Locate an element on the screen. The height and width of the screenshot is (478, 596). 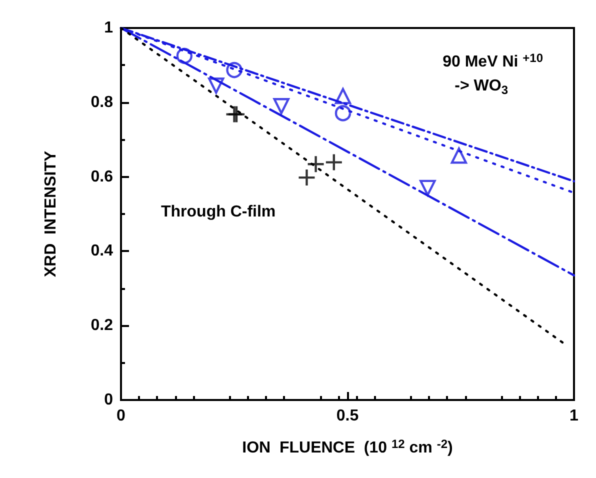
x-tick-label: 0.5 is located at coordinates (347, 416).